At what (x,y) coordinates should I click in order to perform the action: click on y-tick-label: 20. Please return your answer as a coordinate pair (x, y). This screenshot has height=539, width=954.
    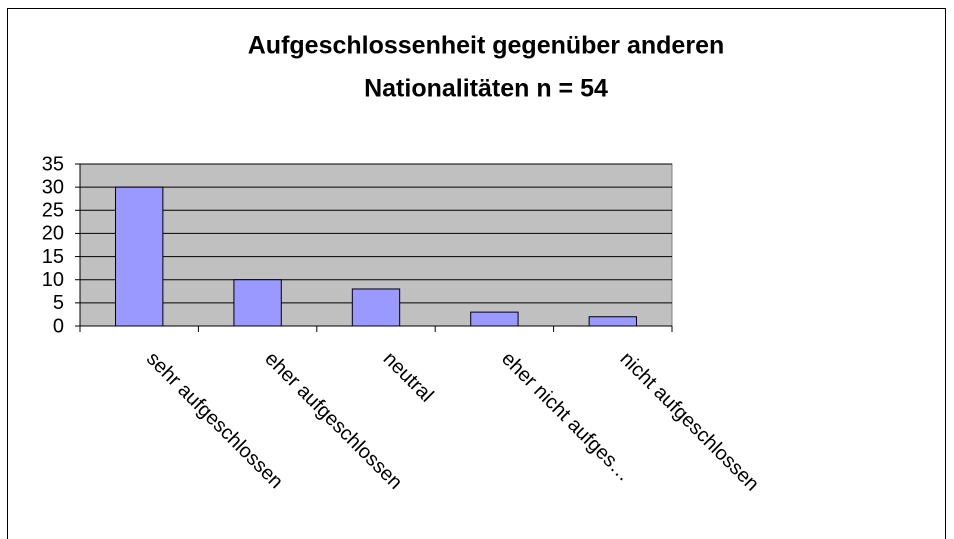
    Looking at the image, I should click on (53, 234).